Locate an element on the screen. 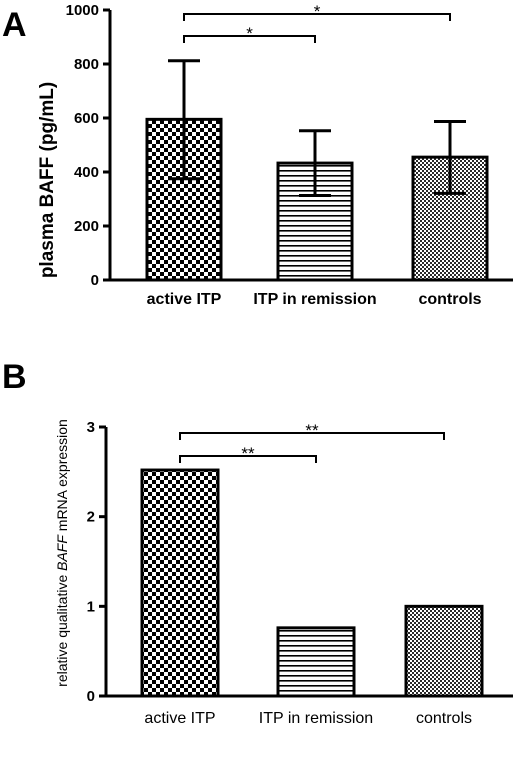 This screenshot has height=770, width=520. panel-b-significance-bracket-2: ** is located at coordinates (312, 430).